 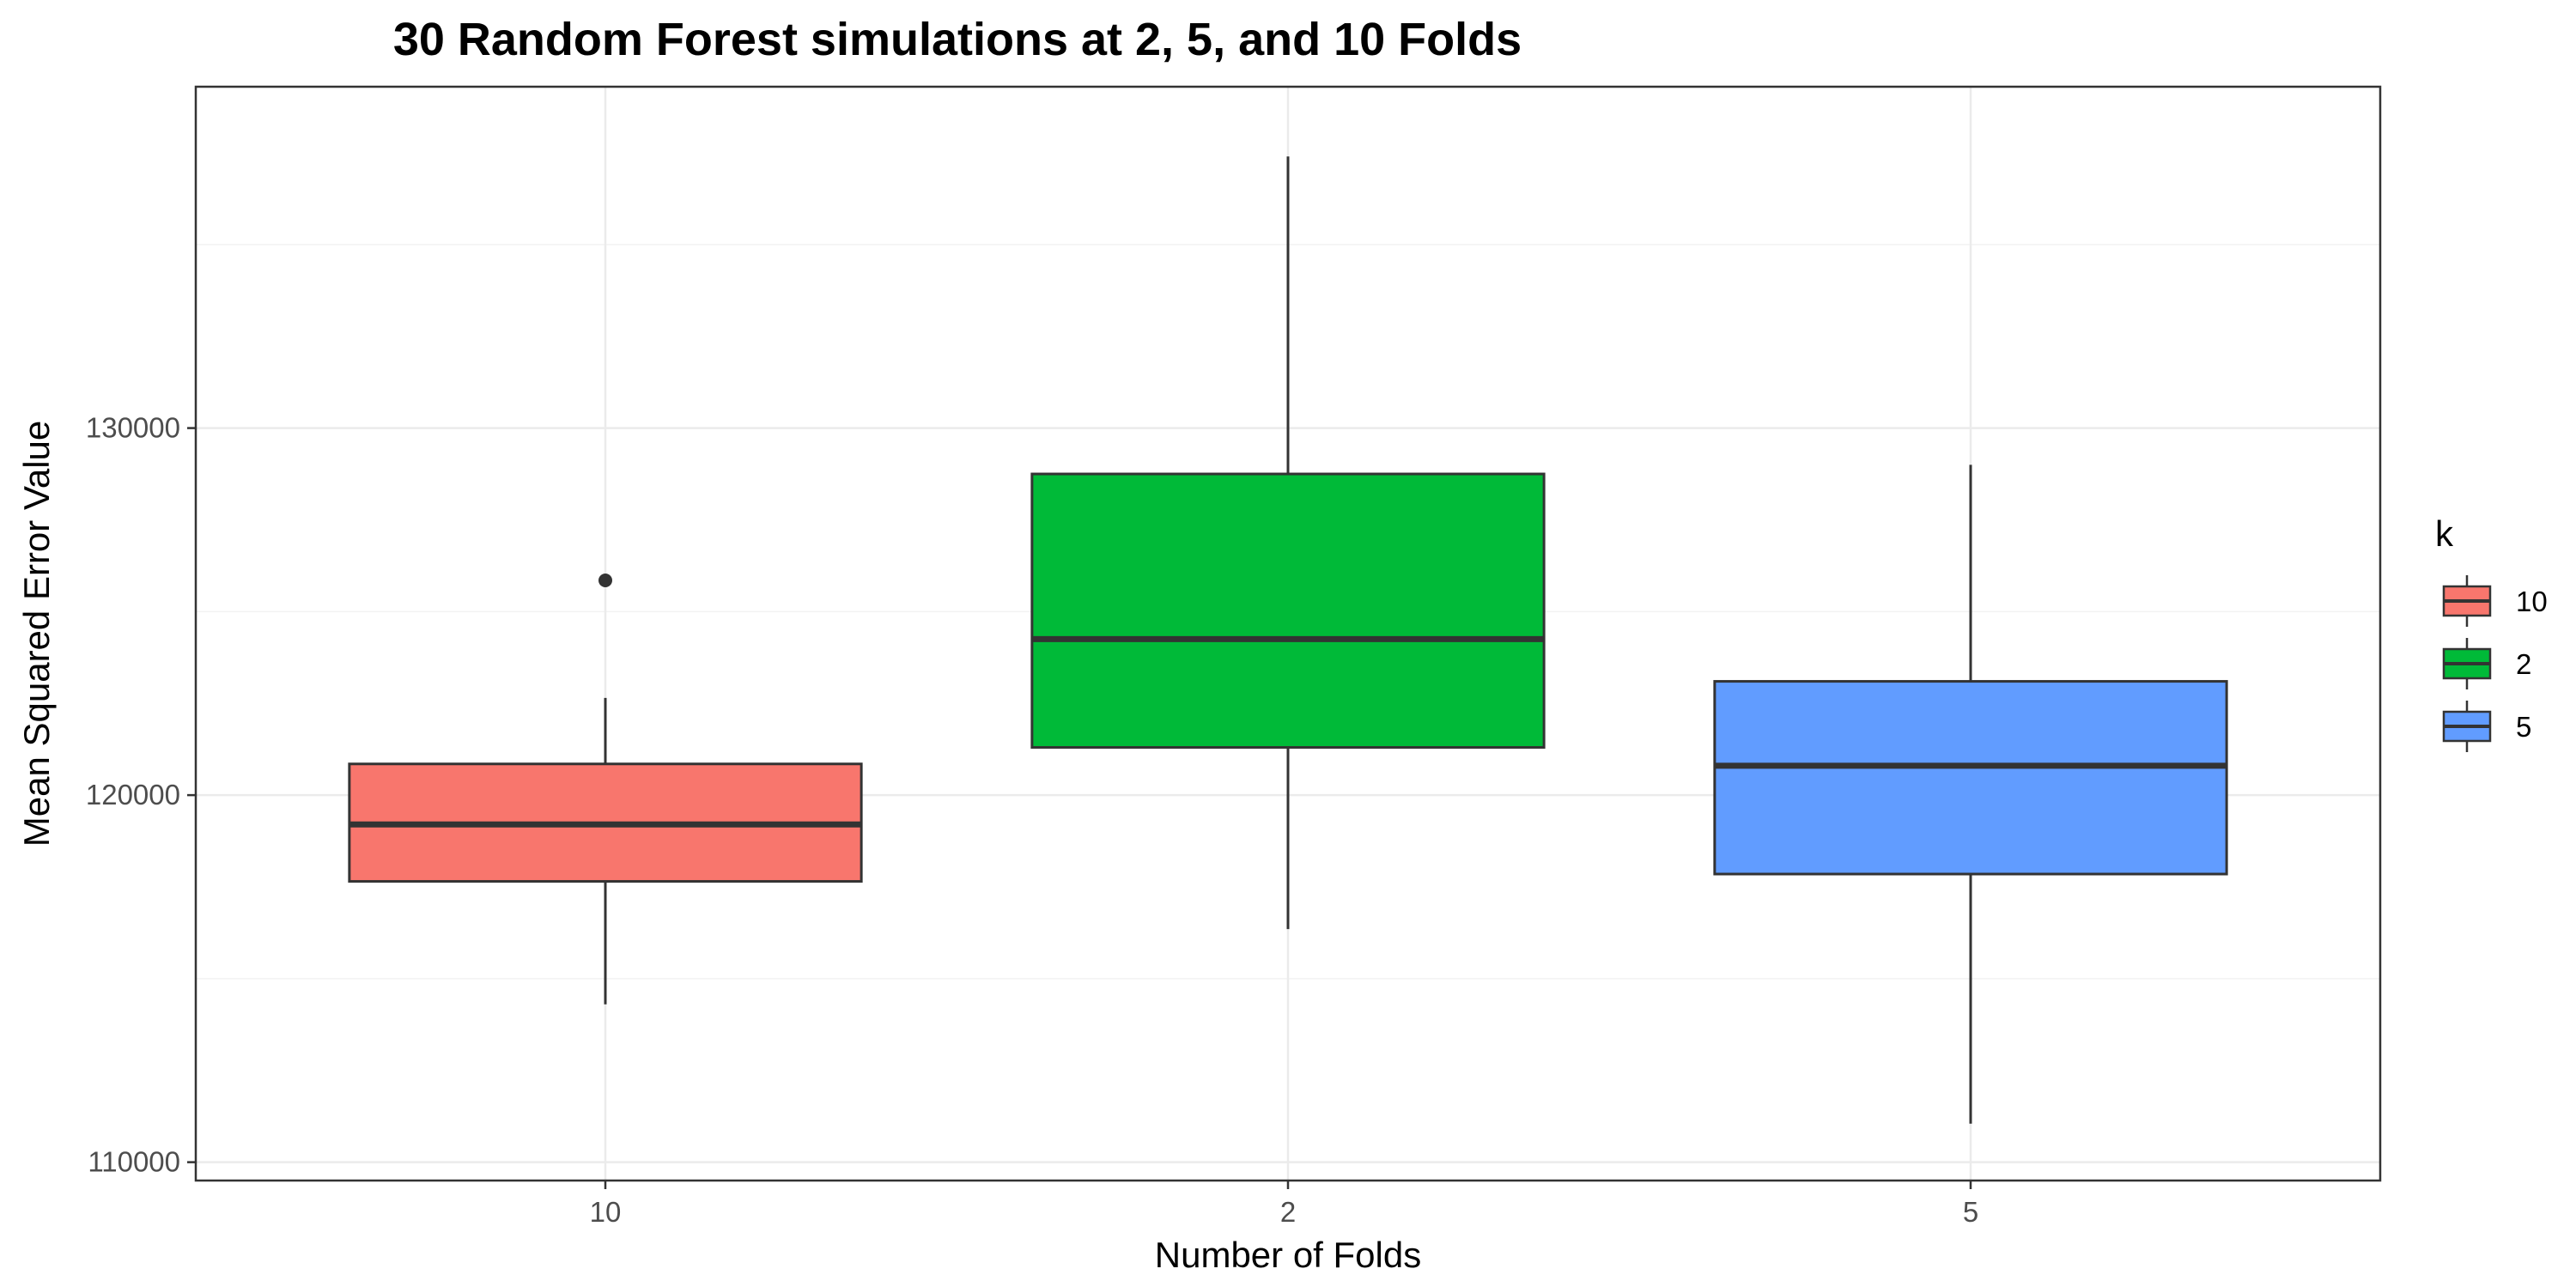 I want to click on y-tick-label: 120000, so click(x=133, y=794).